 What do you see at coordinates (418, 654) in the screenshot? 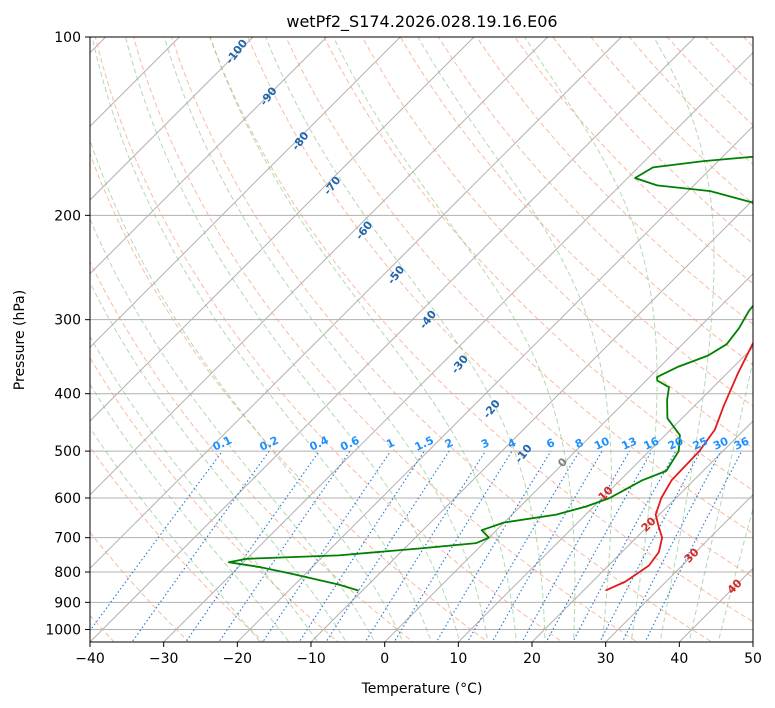
I see `x-axis-ticks: −40 −30 −20 −10 0 10 20 30 40 50` at bounding box center [418, 654].